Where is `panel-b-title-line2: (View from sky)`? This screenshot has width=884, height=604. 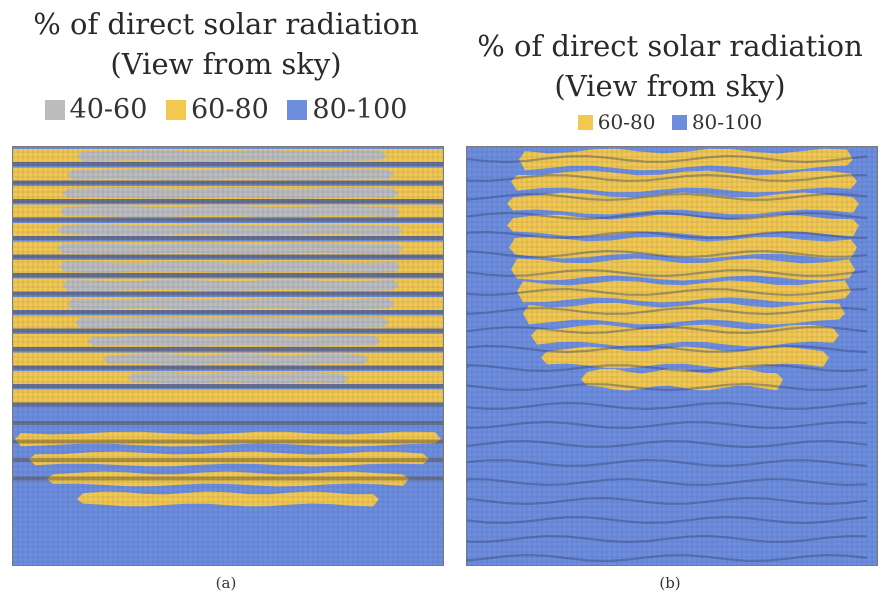
panel-b-title-line2: (View from sky) is located at coordinates (670, 86).